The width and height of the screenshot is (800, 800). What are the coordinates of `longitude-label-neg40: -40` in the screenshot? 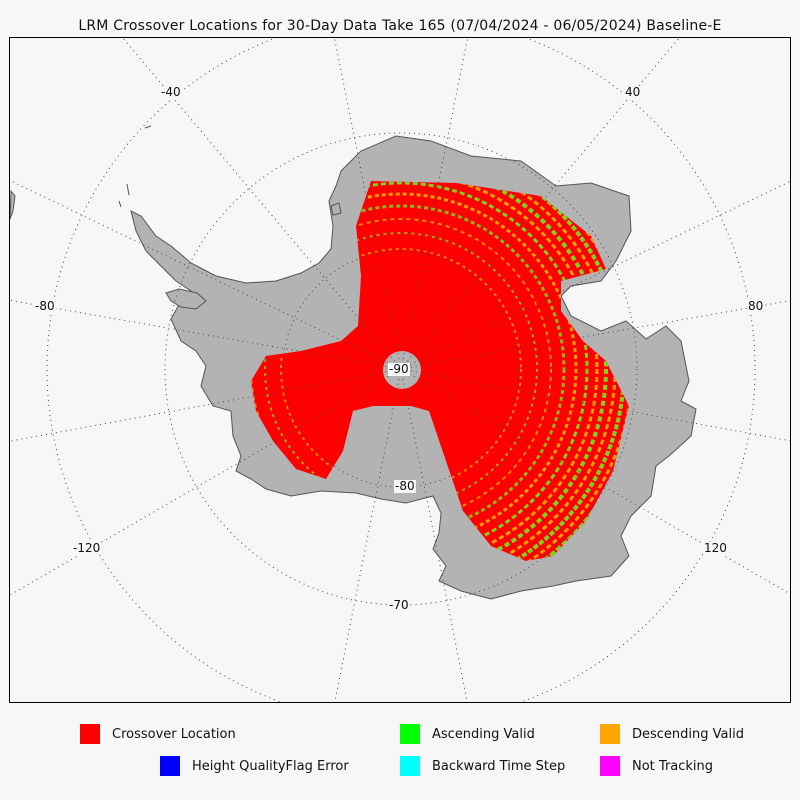 It's located at (171, 92).